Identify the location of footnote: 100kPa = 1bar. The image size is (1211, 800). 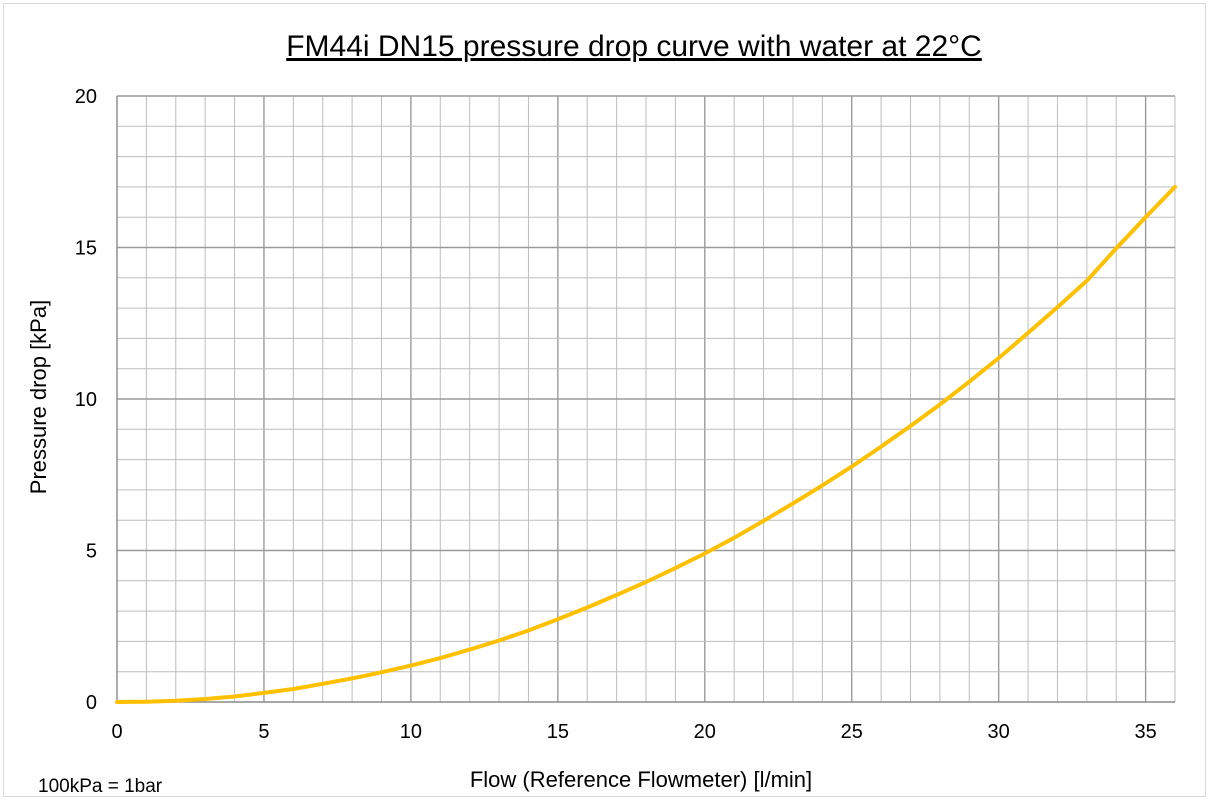
(100, 786).